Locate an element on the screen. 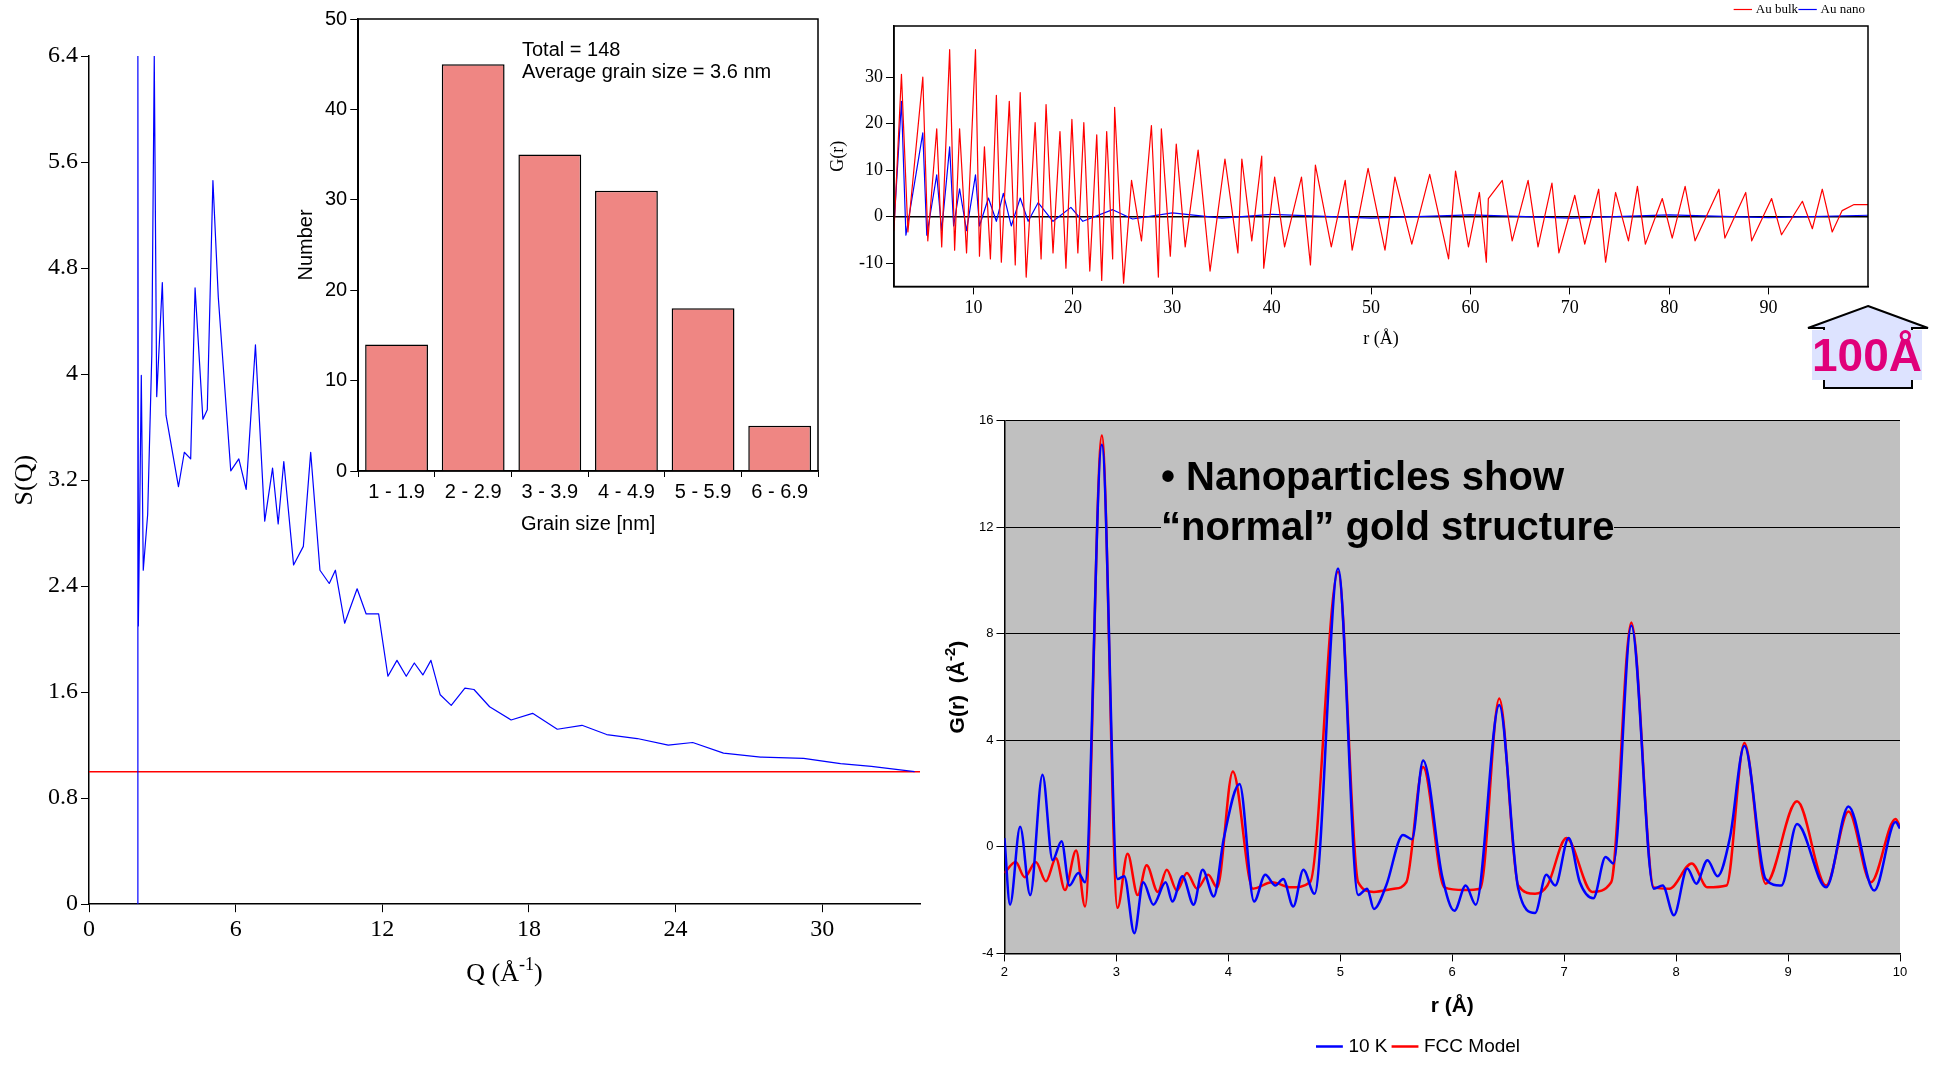 The width and height of the screenshot is (1937, 1068). y-tick-label: 4.8 is located at coordinates (63, 266).